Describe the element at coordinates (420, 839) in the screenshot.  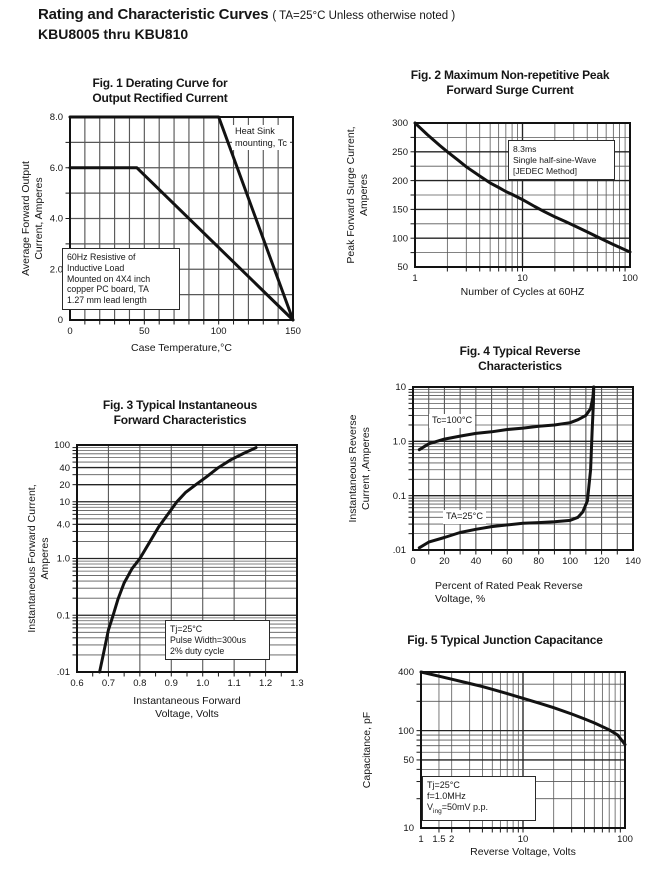
I see `x-tick-label: 1` at that location.